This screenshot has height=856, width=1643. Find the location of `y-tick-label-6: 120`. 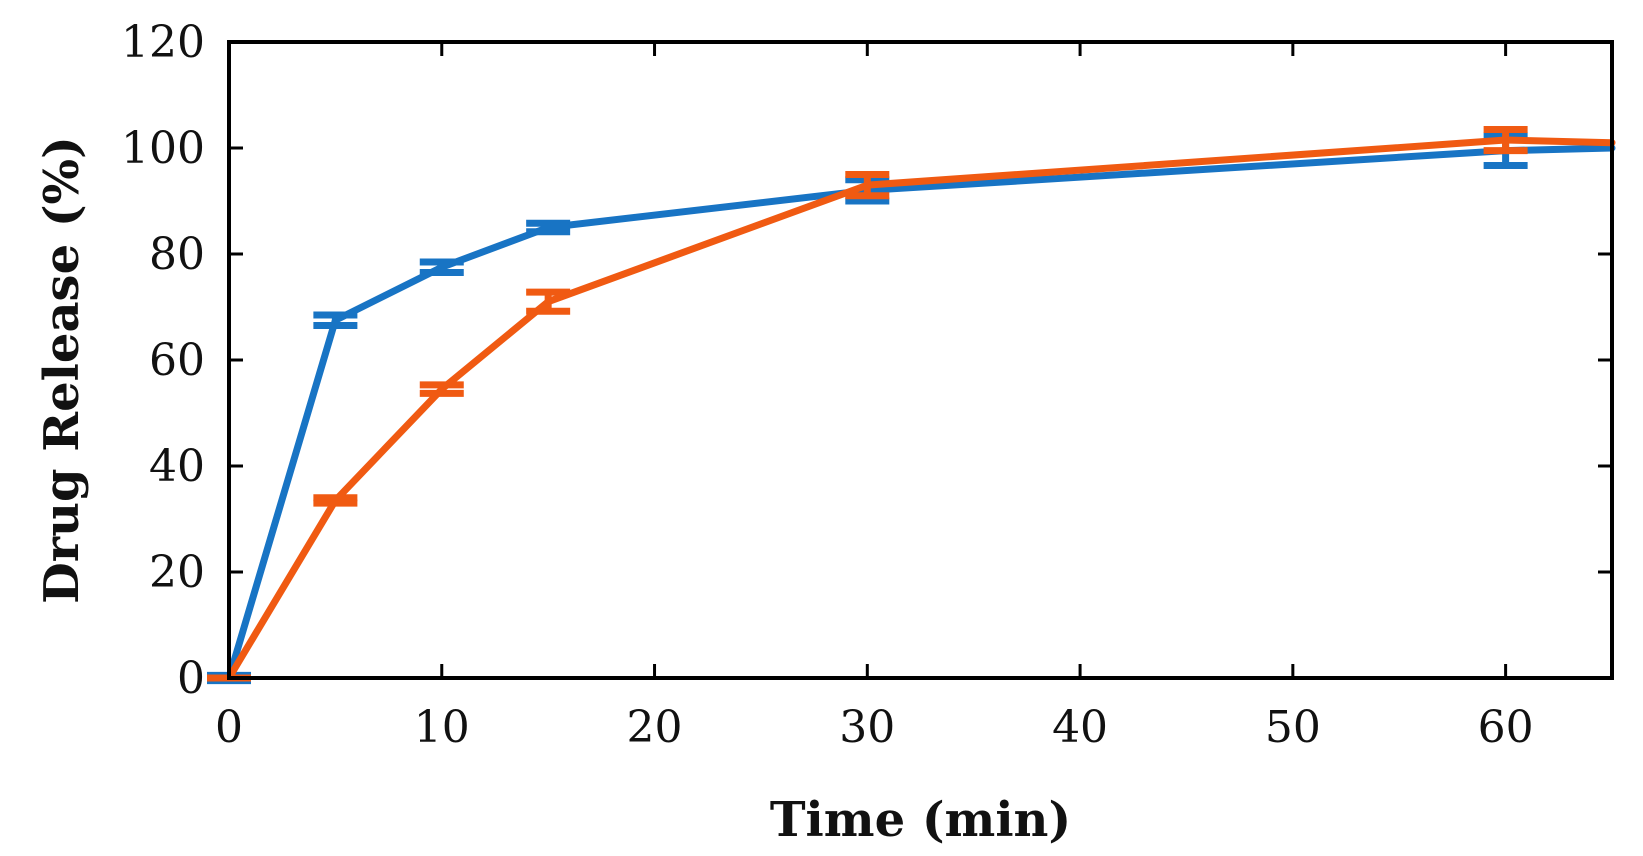

y-tick-label-6: 120 is located at coordinates (163, 42).